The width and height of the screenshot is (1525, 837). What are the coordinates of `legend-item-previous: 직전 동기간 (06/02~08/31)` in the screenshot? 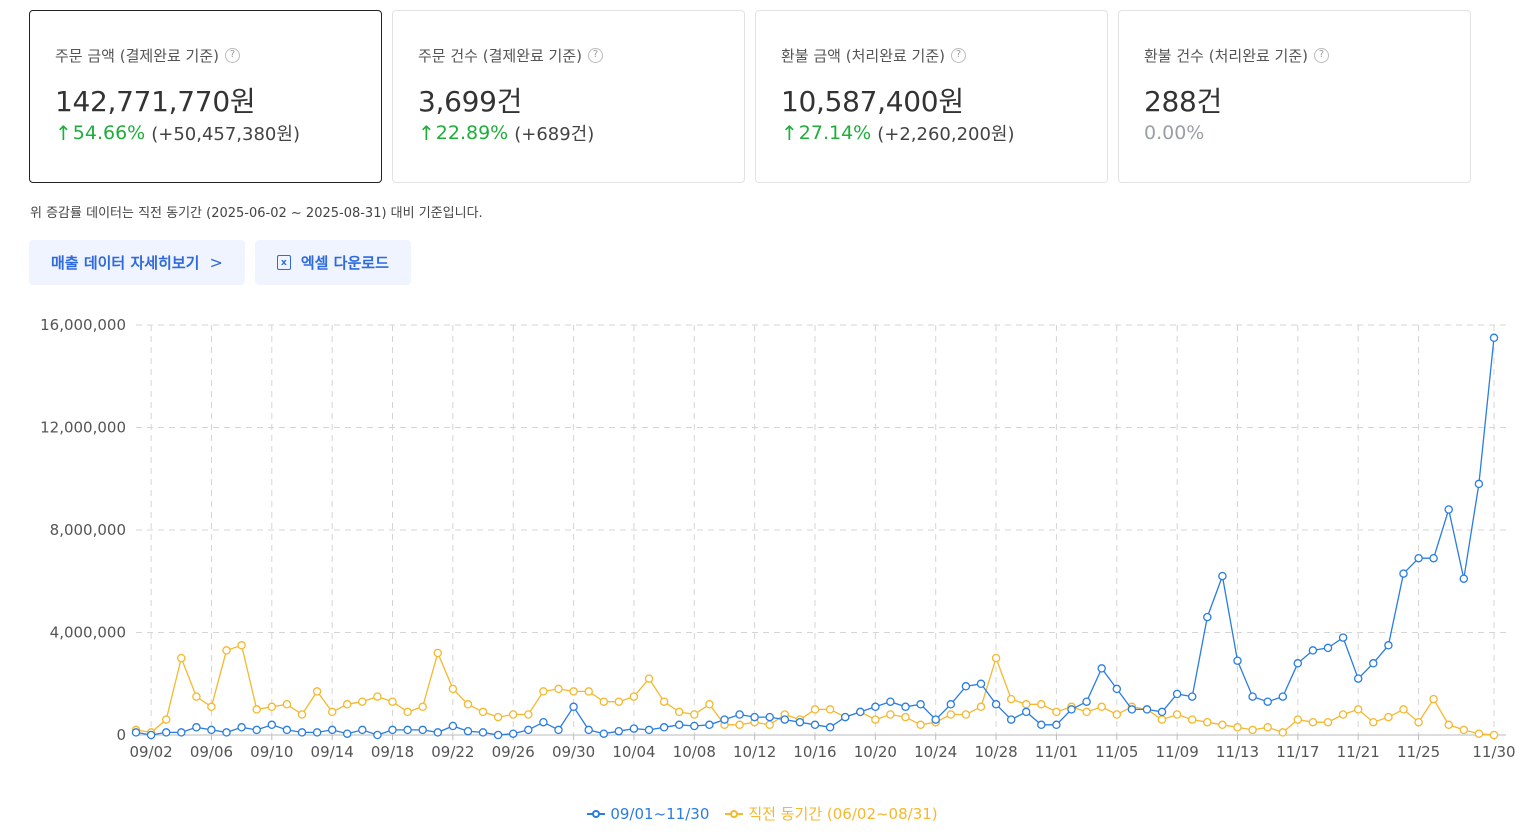 It's located at (831, 813).